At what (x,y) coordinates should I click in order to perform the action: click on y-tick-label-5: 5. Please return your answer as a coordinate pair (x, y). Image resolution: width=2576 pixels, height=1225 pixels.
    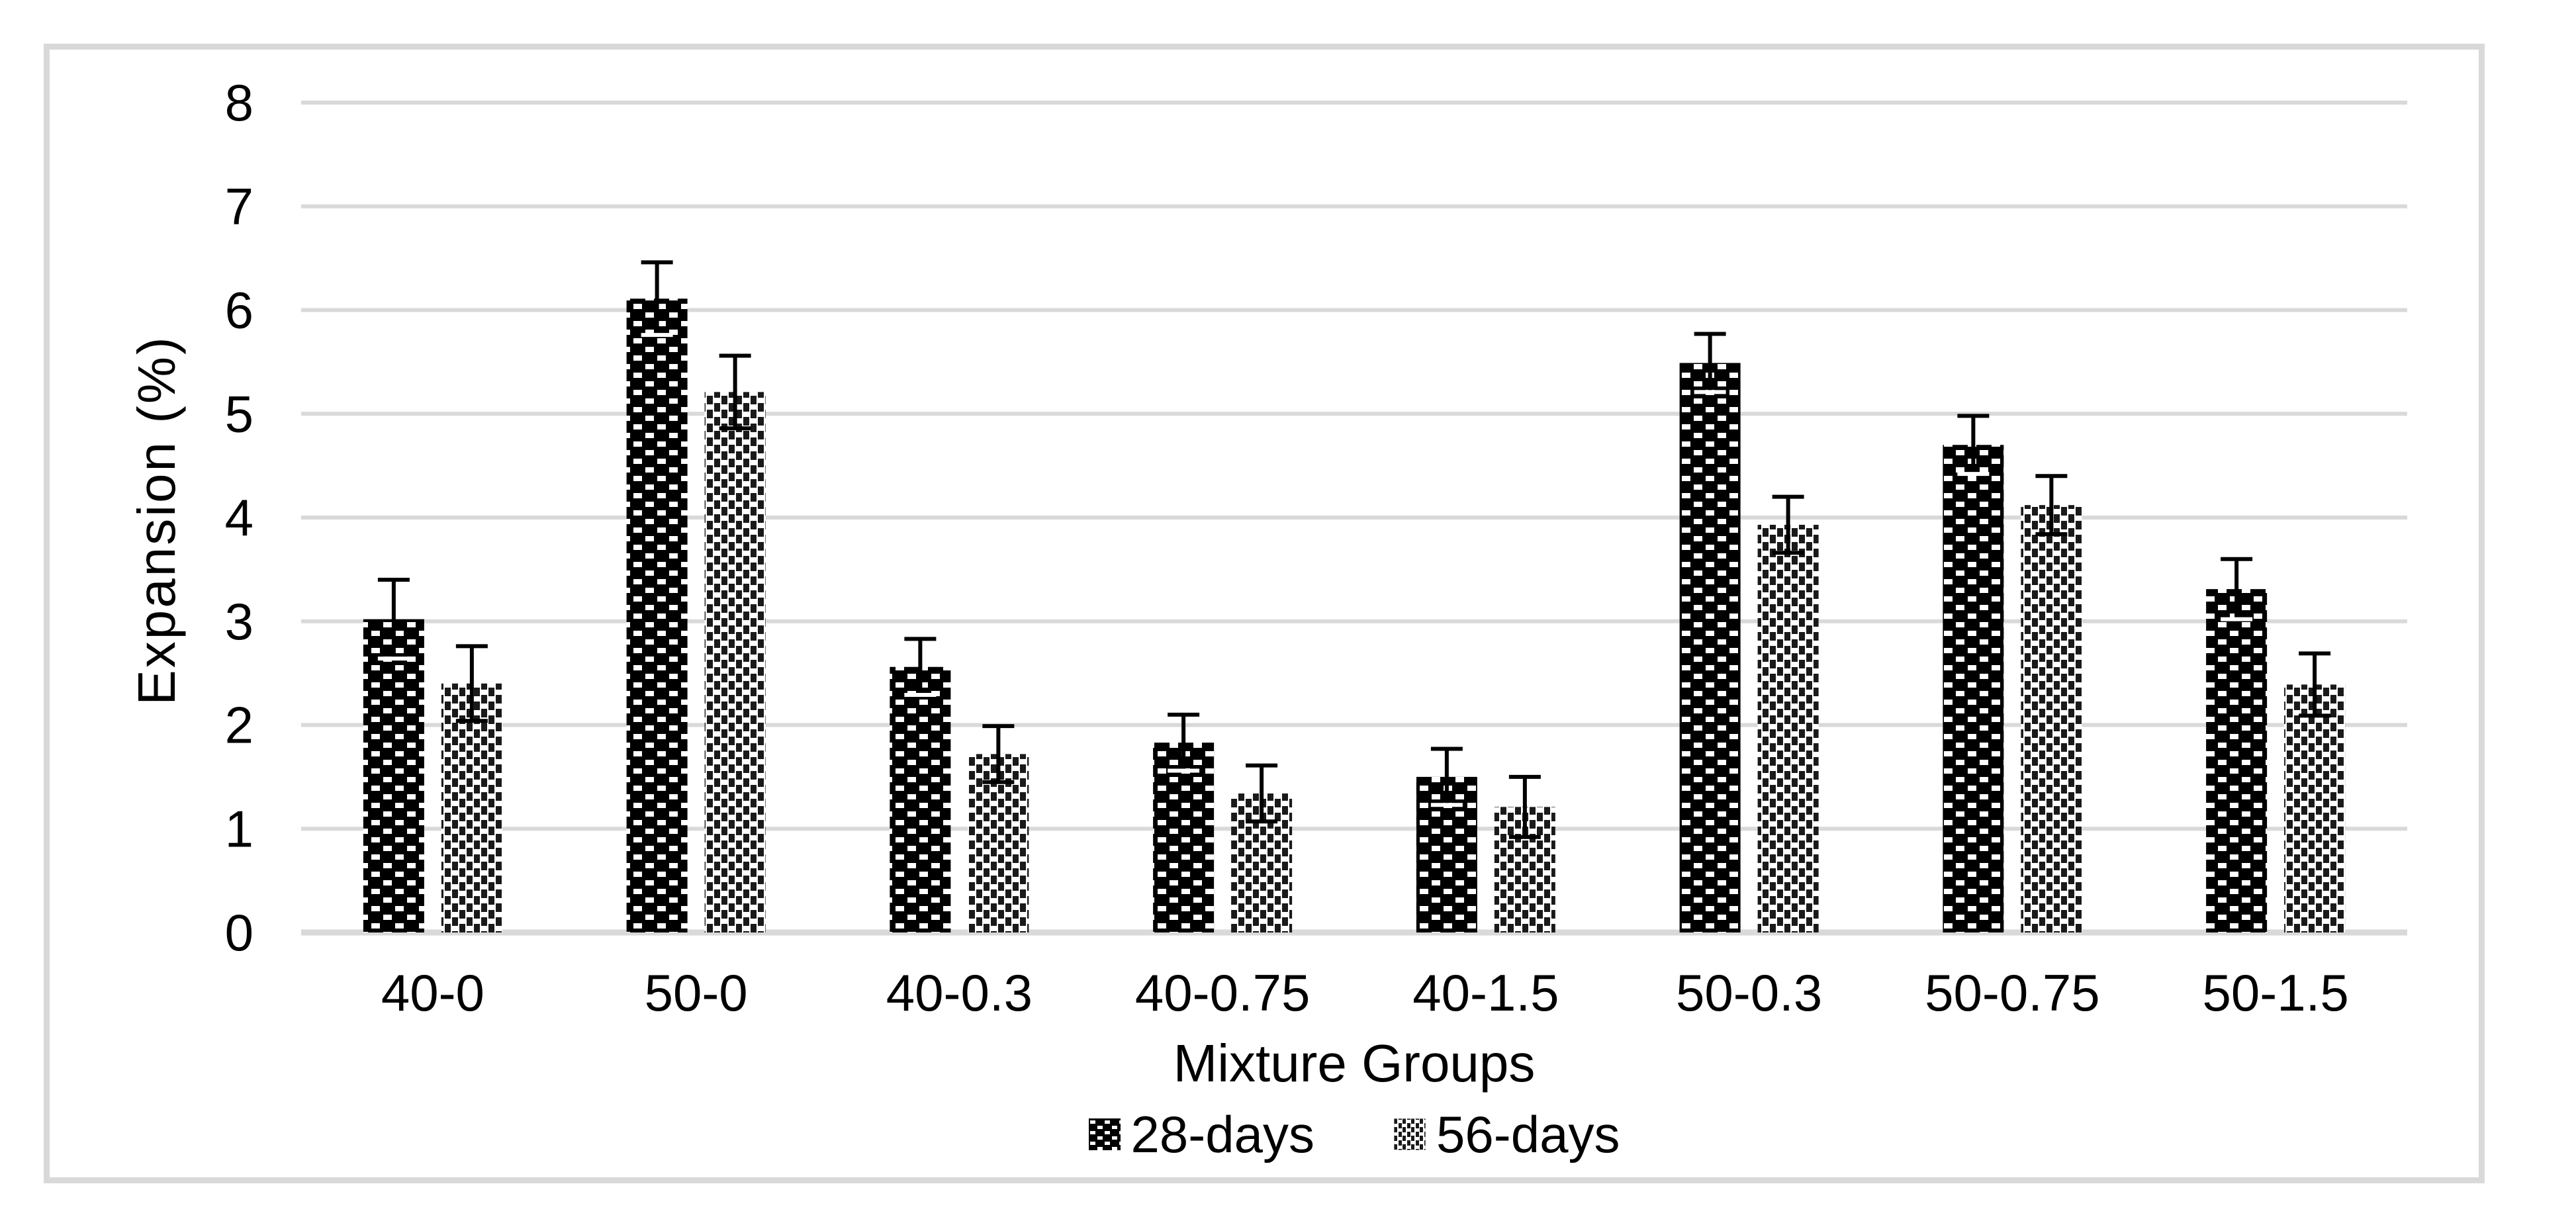
    Looking at the image, I should click on (239, 414).